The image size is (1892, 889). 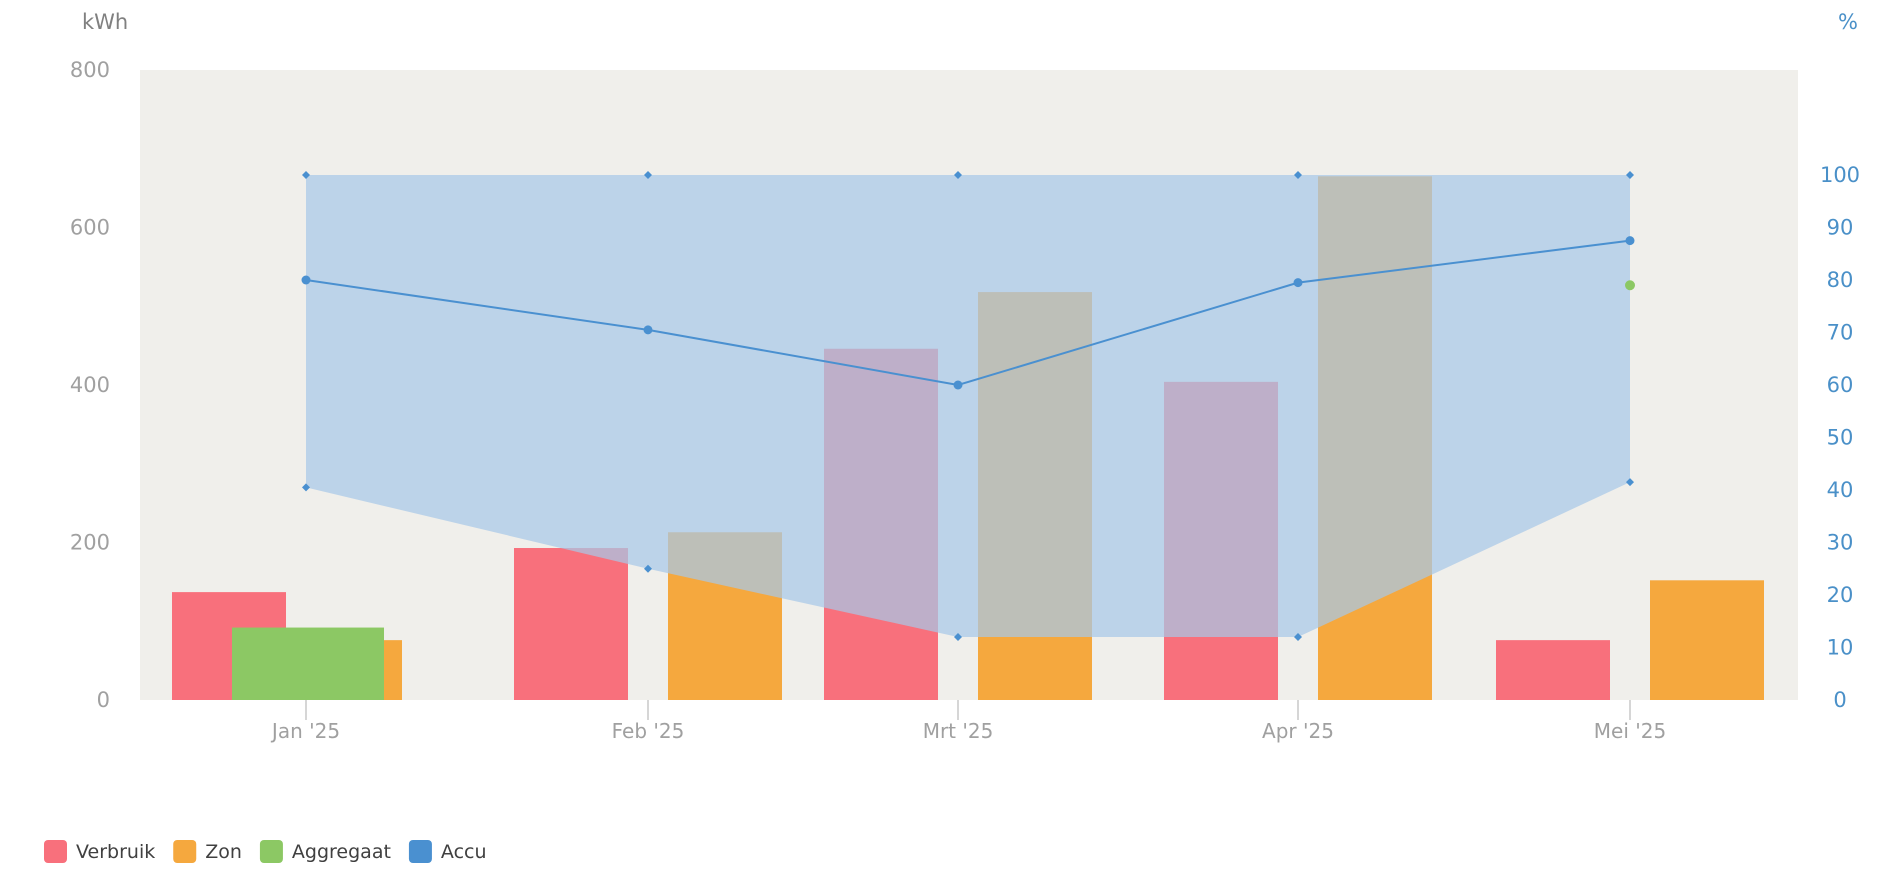 What do you see at coordinates (105, 22) in the screenshot?
I see `left-axis-unit: kWh` at bounding box center [105, 22].